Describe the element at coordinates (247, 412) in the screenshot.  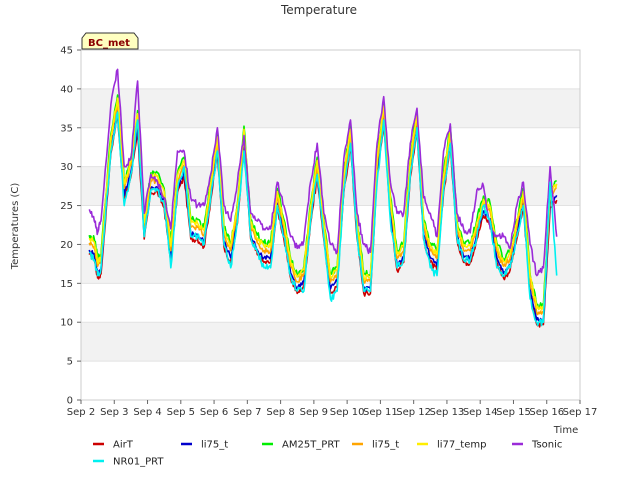
I see `x-tick-label: Sep 7` at that location.